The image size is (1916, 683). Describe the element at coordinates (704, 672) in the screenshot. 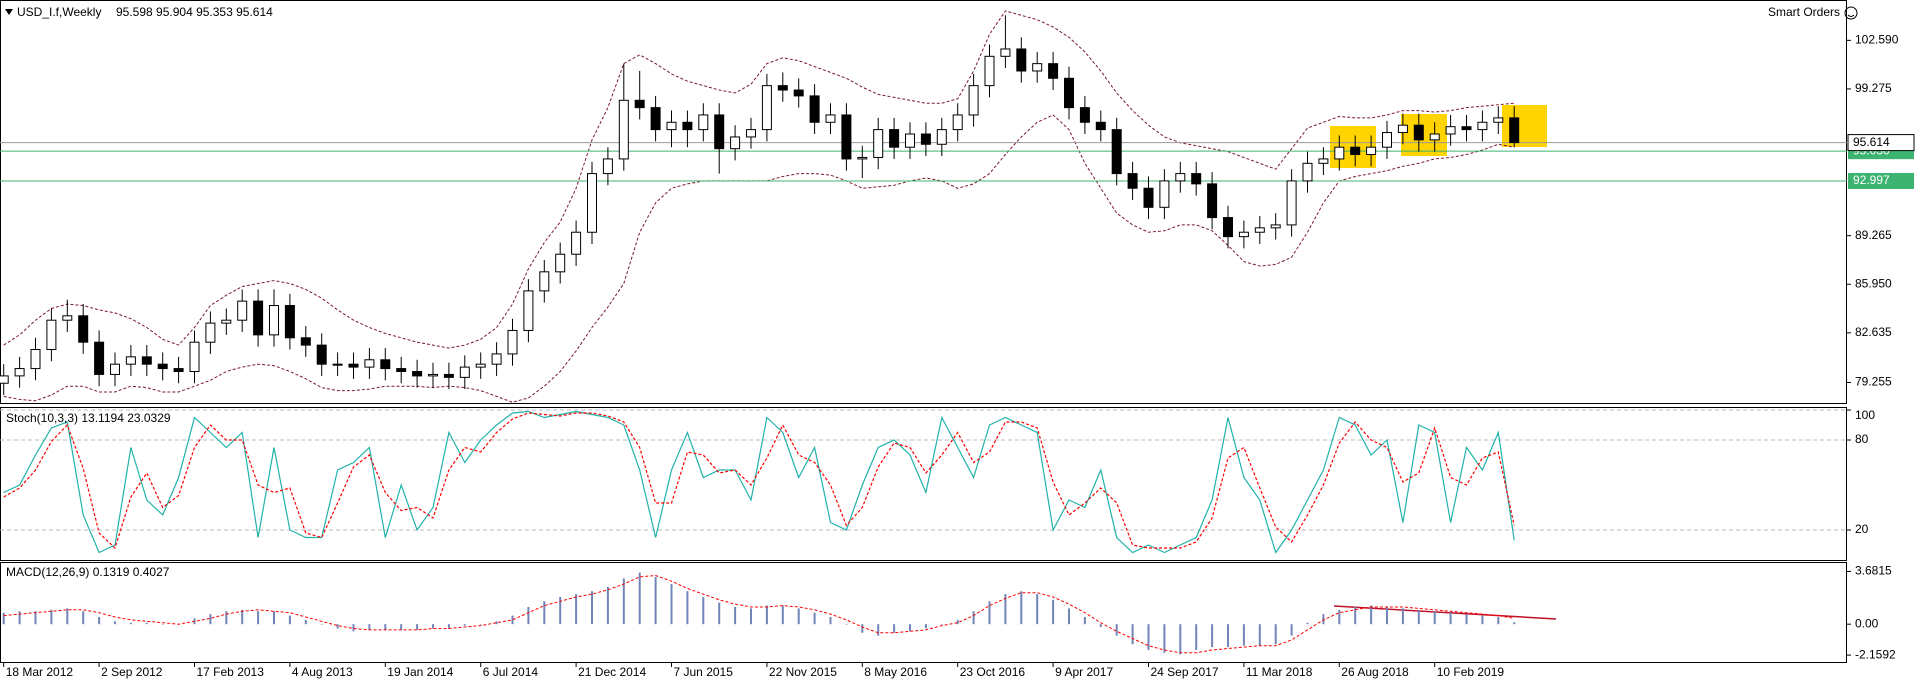

I see `x-tick-label: 7 Jun 2015` at that location.